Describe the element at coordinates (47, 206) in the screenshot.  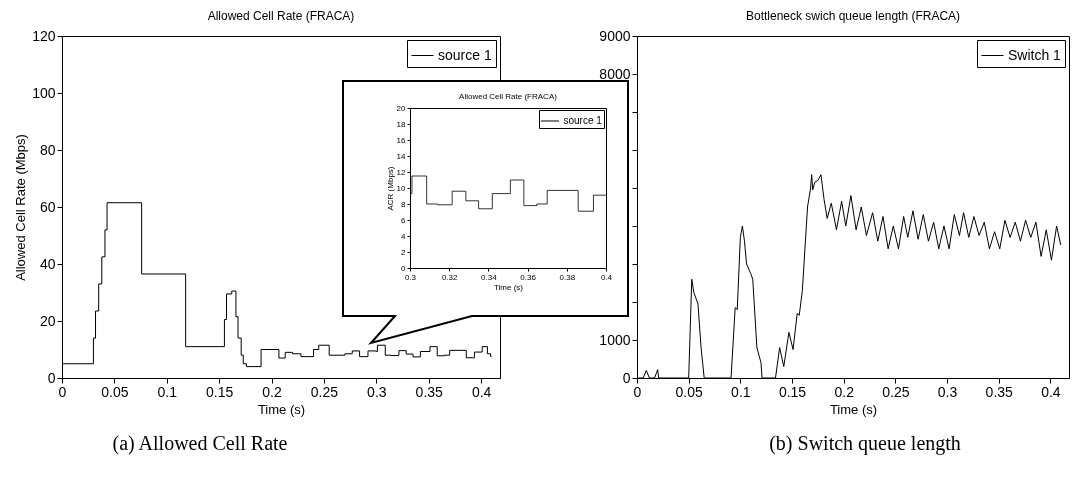
I see `y-tick-label: 60` at that location.